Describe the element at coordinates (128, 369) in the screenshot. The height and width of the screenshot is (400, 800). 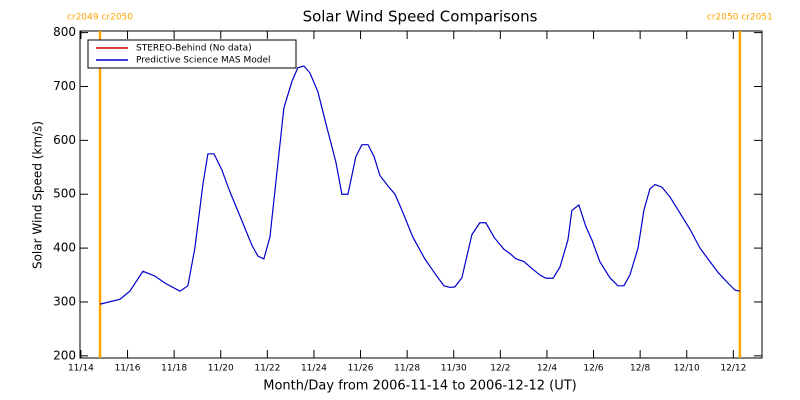
I see `x-tick-label: 11/16` at that location.